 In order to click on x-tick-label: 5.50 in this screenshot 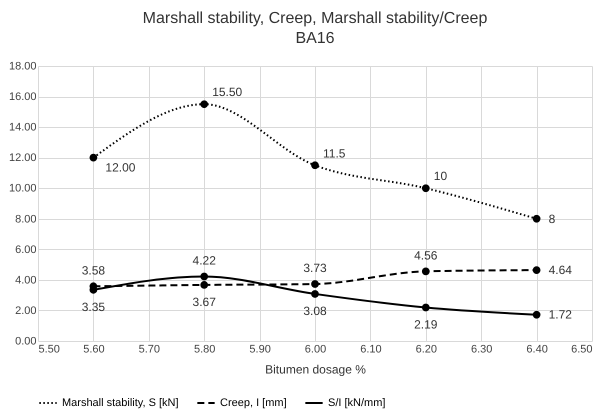, I will do `click(49, 350)`.